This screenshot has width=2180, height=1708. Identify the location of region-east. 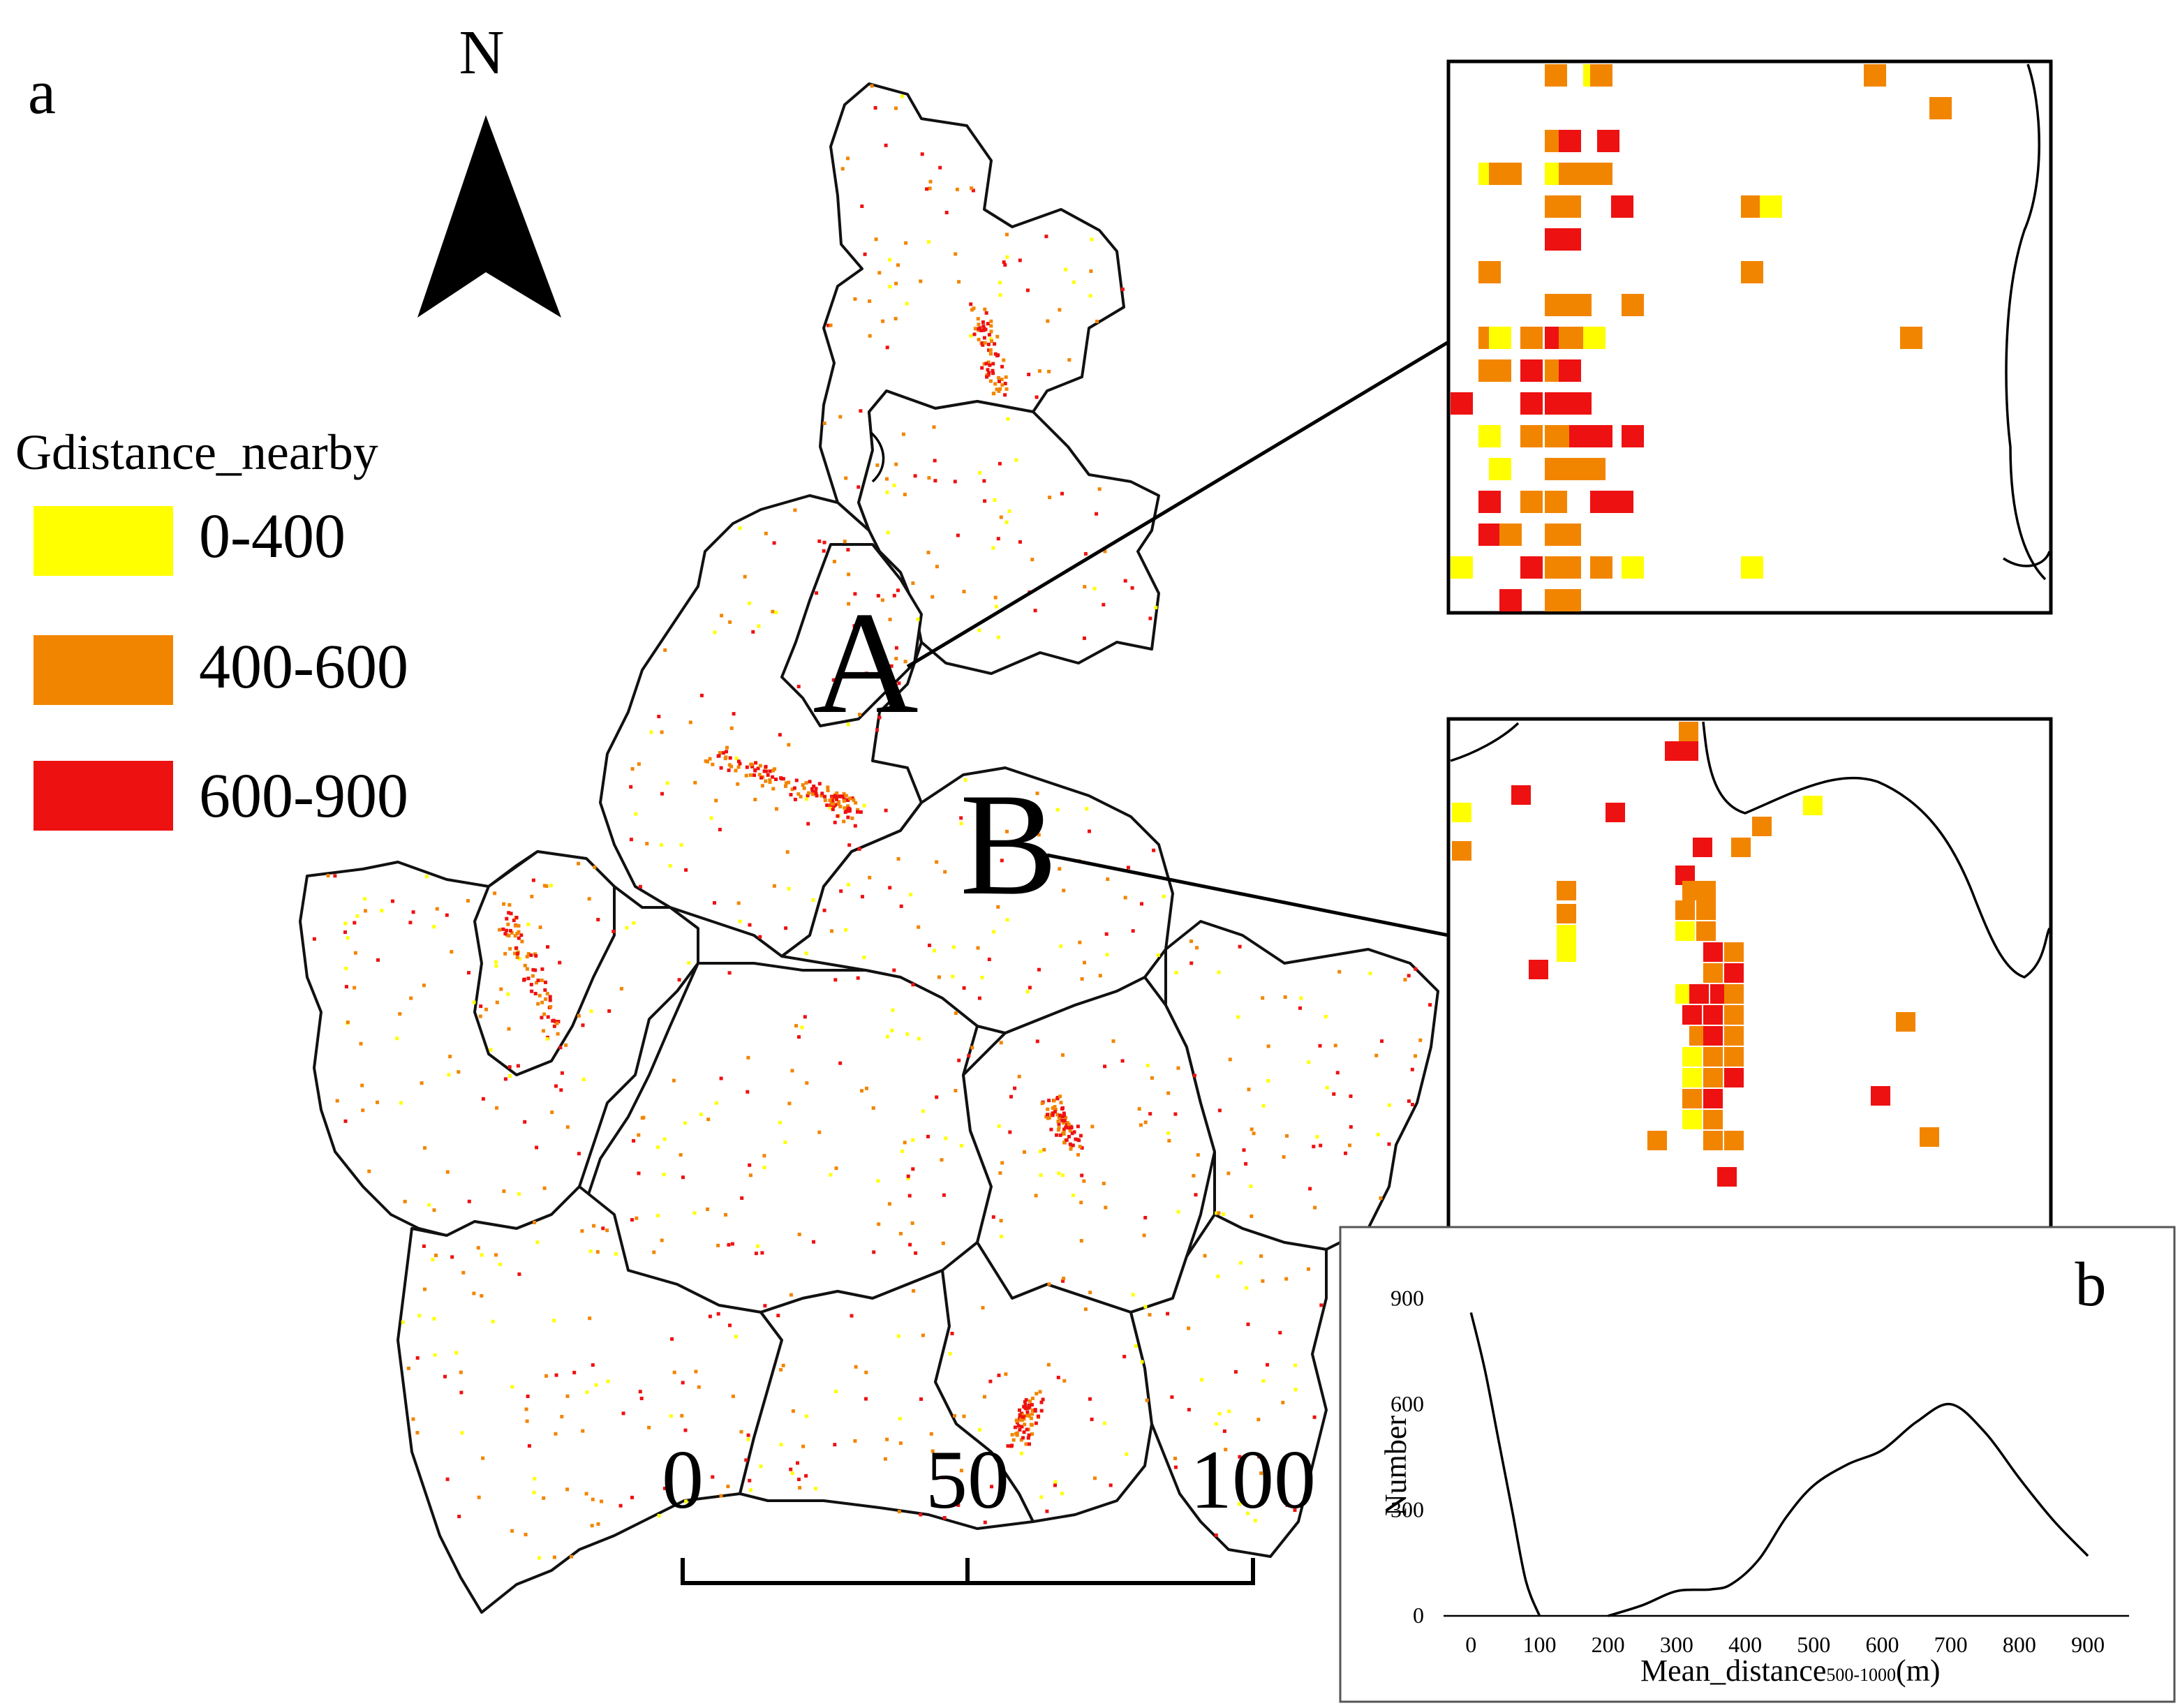
(1301, 1085).